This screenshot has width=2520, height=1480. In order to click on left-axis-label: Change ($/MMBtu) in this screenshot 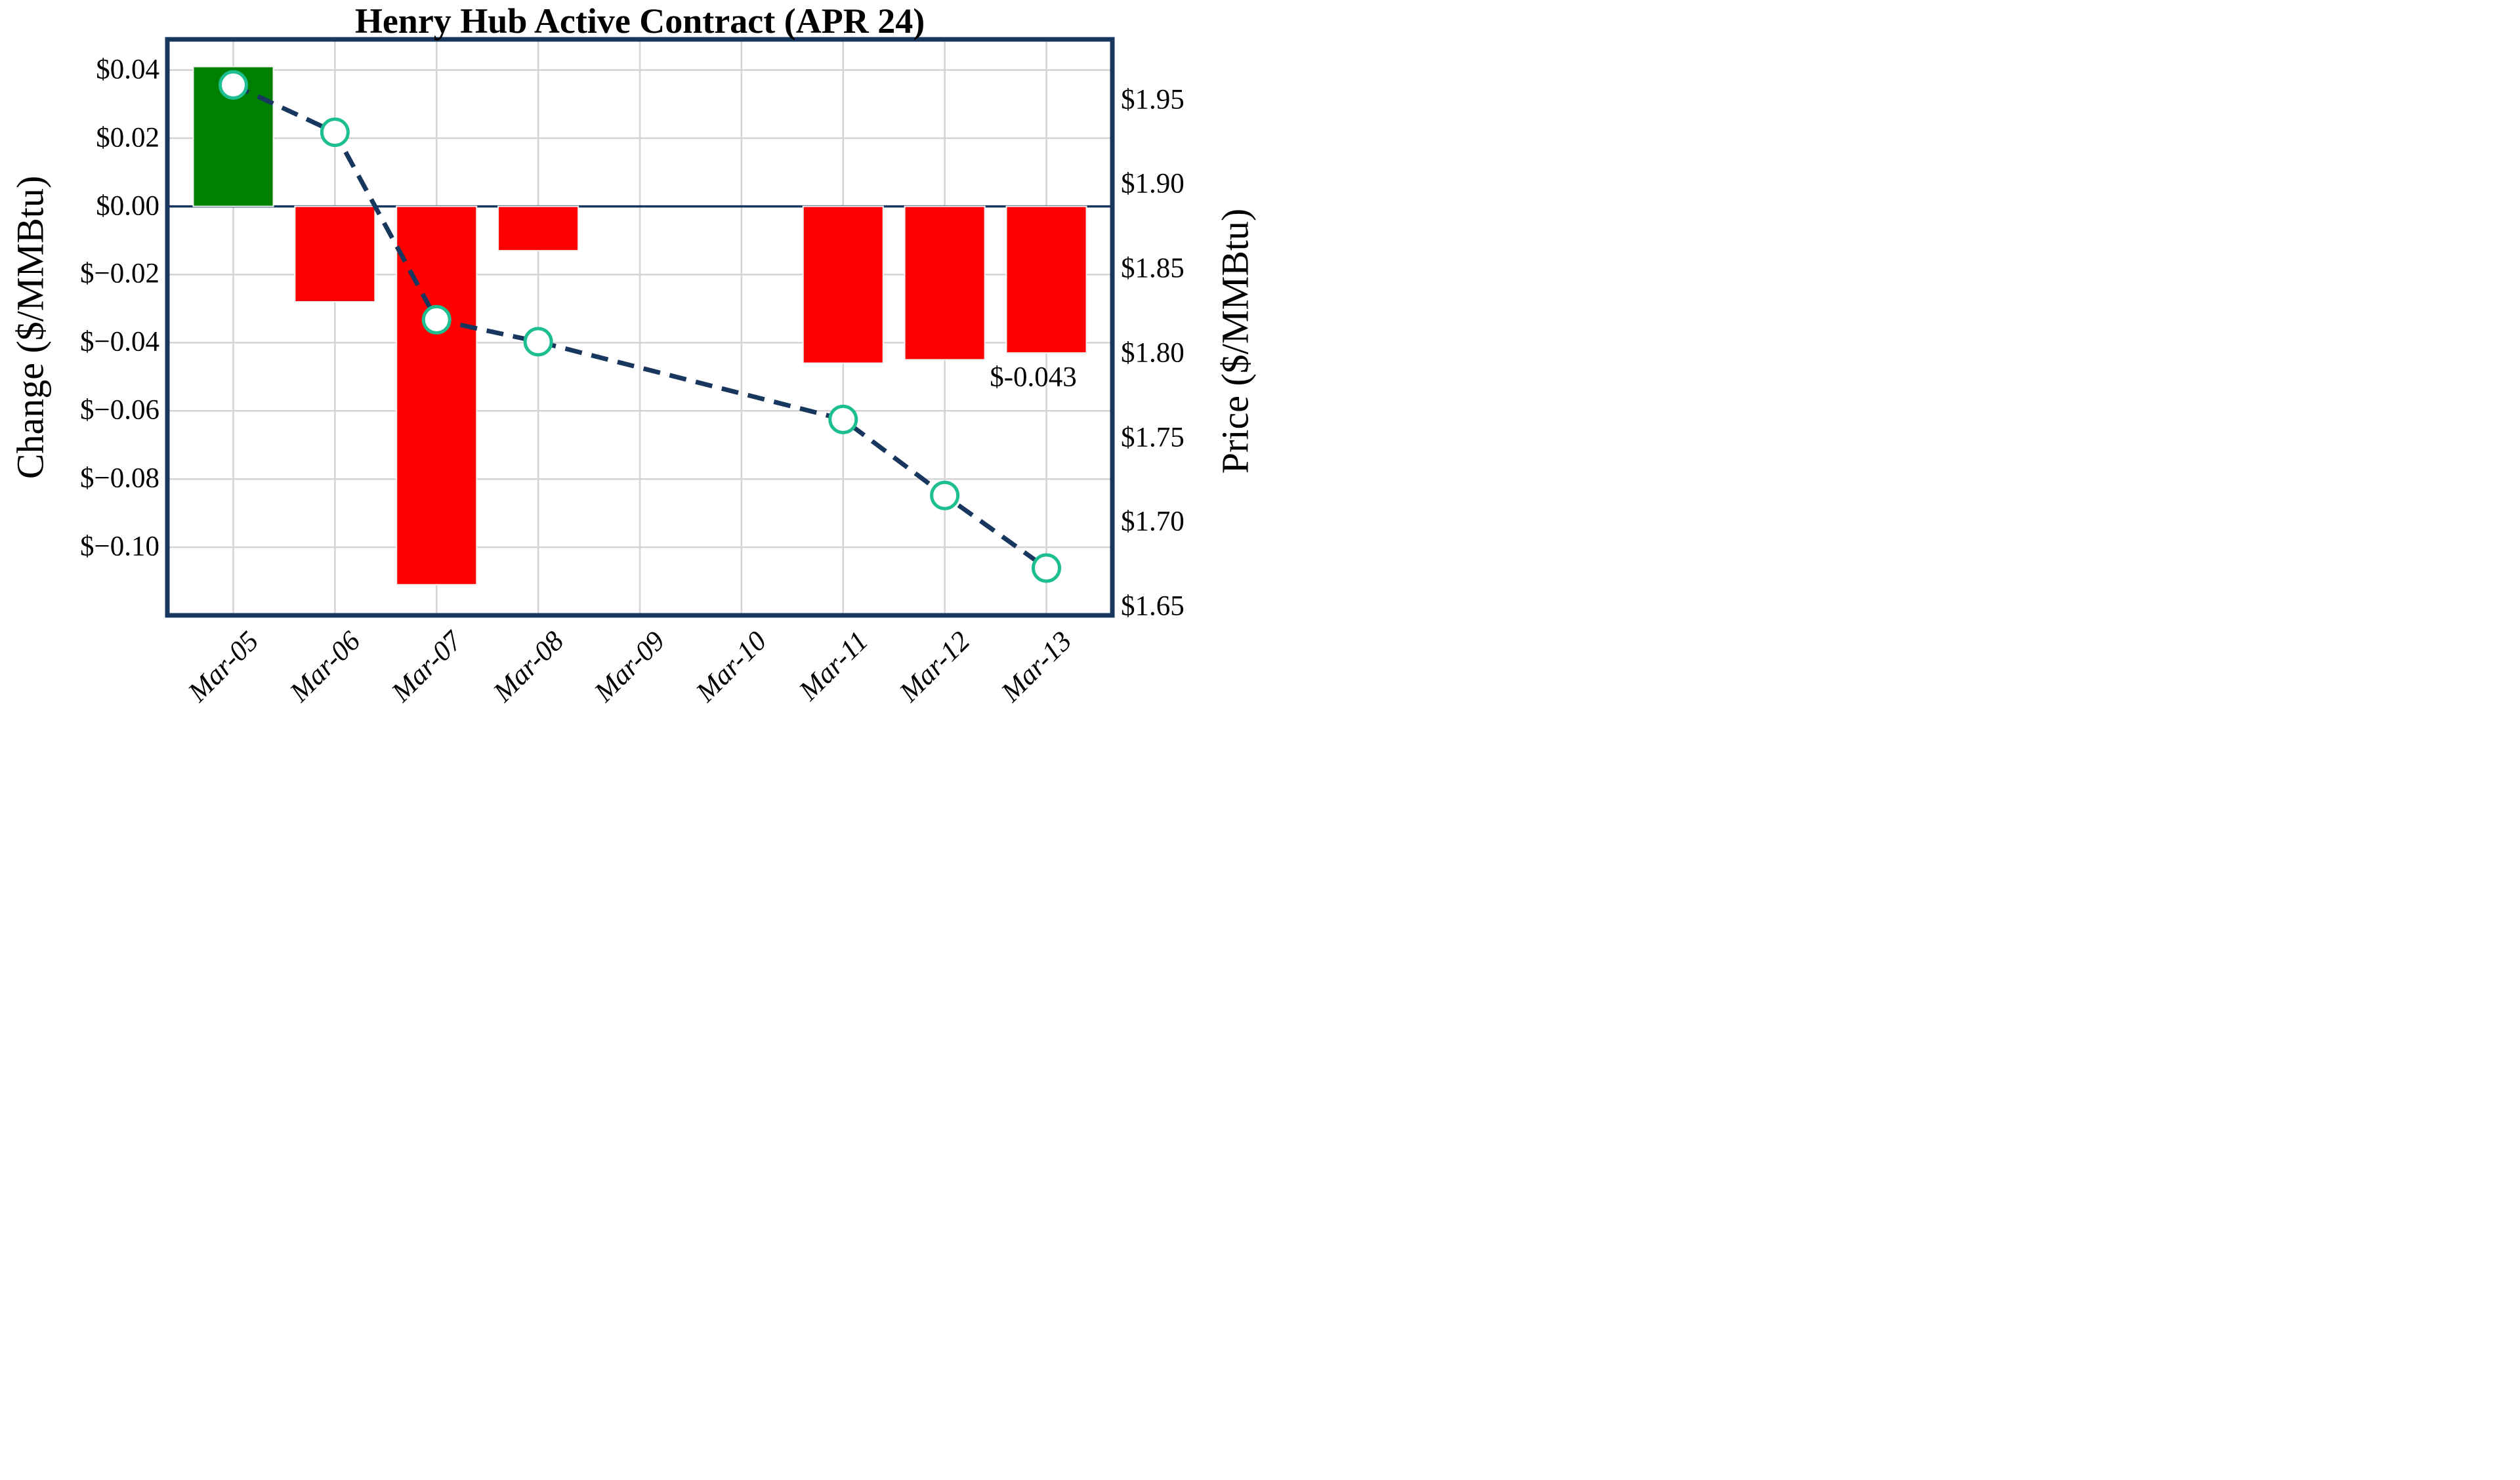, I will do `click(30, 327)`.